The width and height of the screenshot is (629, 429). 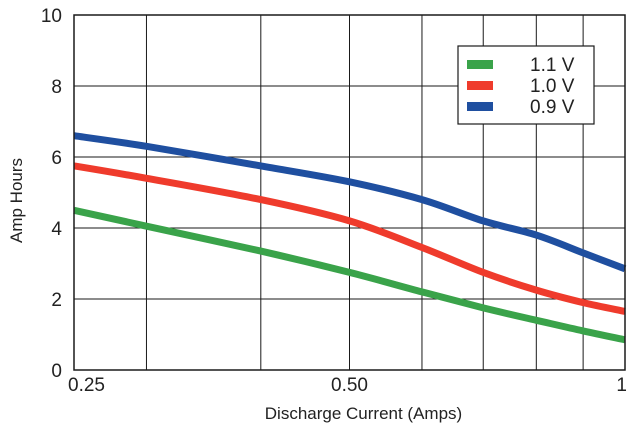 What do you see at coordinates (363, 413) in the screenshot?
I see `x-axis-title: Discharge Current (Amps)` at bounding box center [363, 413].